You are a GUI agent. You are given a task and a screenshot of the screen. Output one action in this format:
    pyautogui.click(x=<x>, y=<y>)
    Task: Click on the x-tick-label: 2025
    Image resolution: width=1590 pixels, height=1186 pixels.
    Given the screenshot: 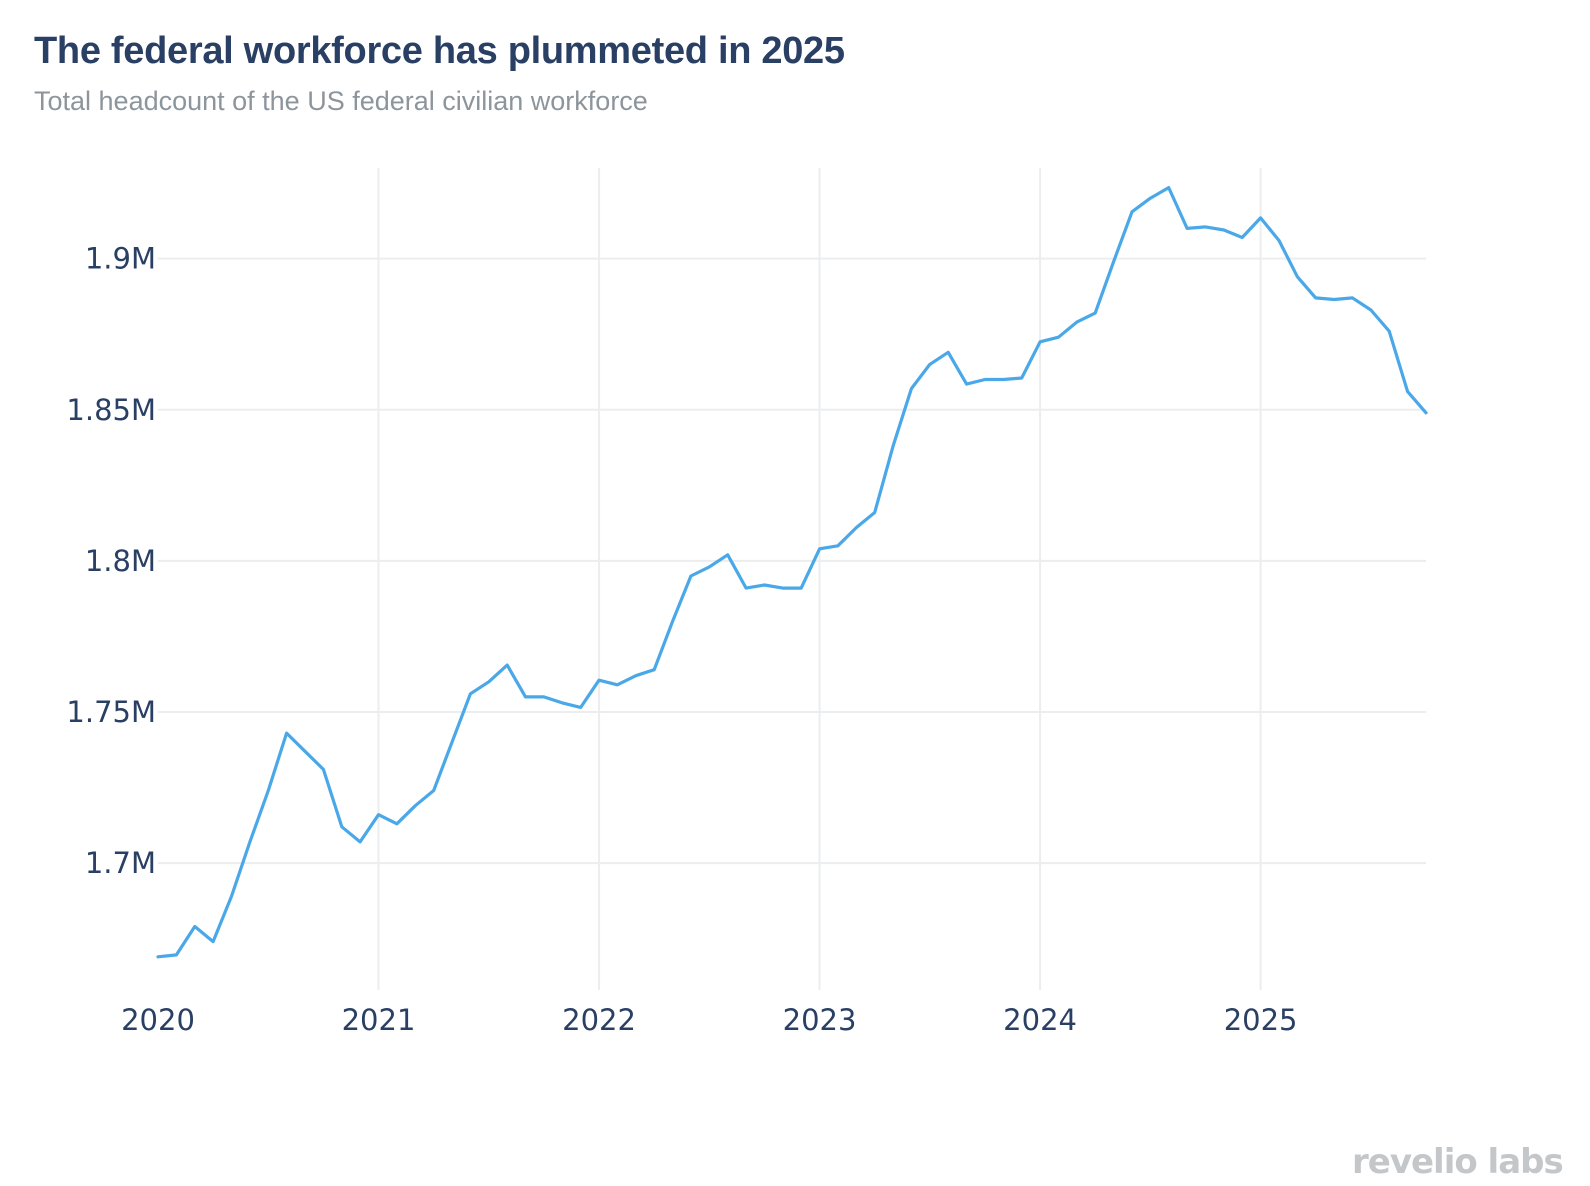 What is the action you would take?
    pyautogui.click(x=1261, y=1020)
    